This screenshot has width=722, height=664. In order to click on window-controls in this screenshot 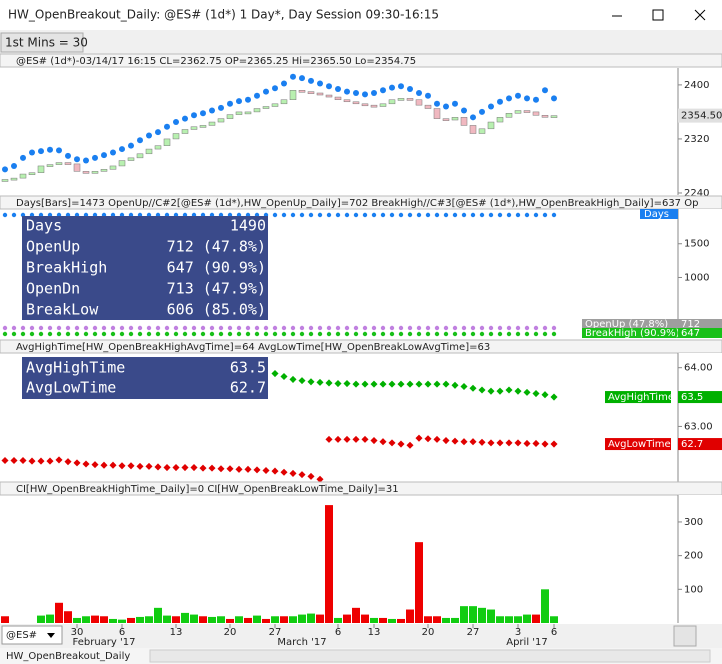, I will do `click(659, 15)`.